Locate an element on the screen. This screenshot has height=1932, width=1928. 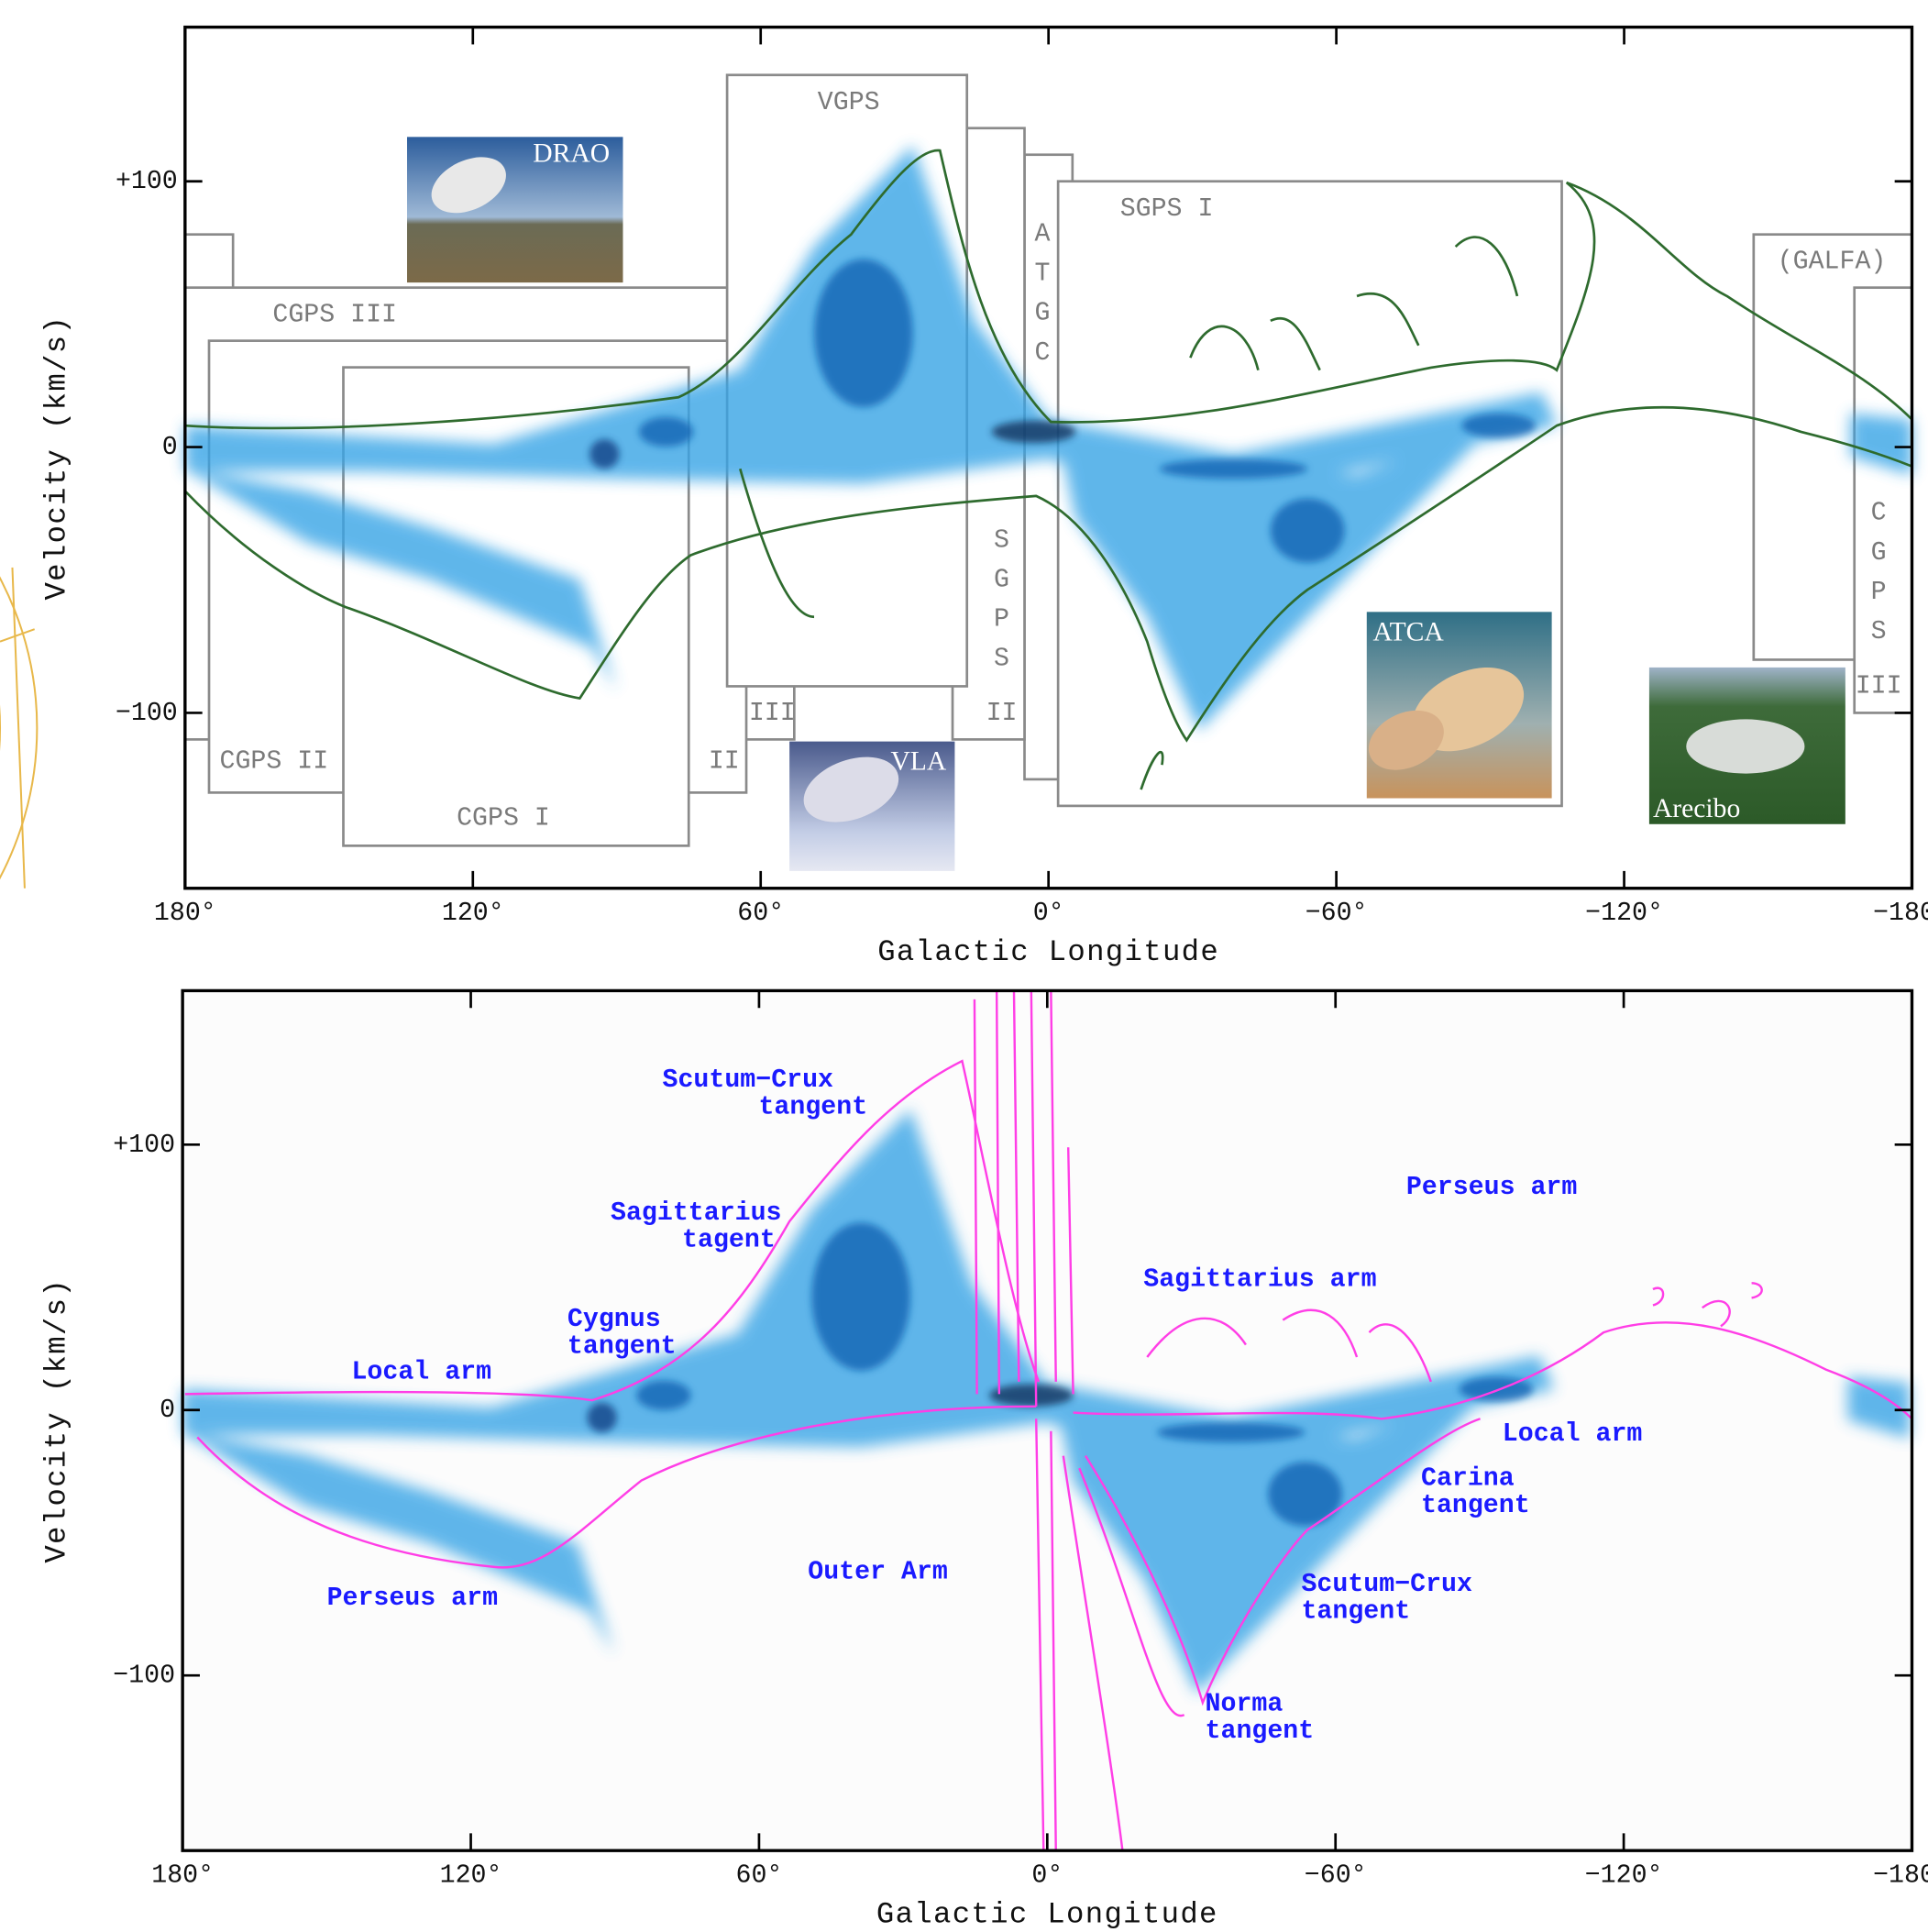
annotation: Cygnus is located at coordinates (614, 1319).